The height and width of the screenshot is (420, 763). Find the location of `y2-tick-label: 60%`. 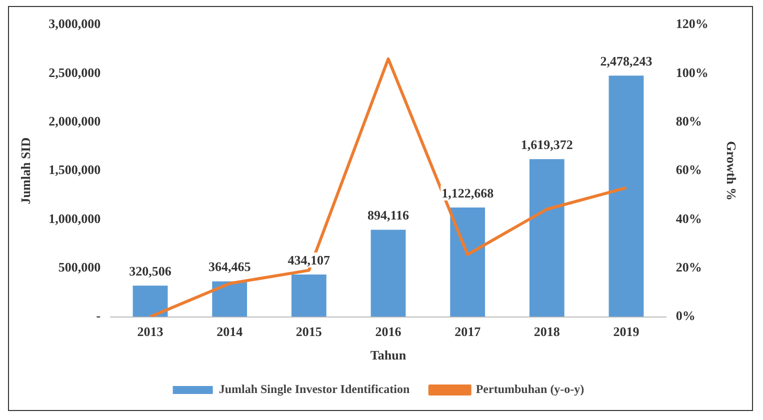

y2-tick-label: 60% is located at coordinates (689, 170).